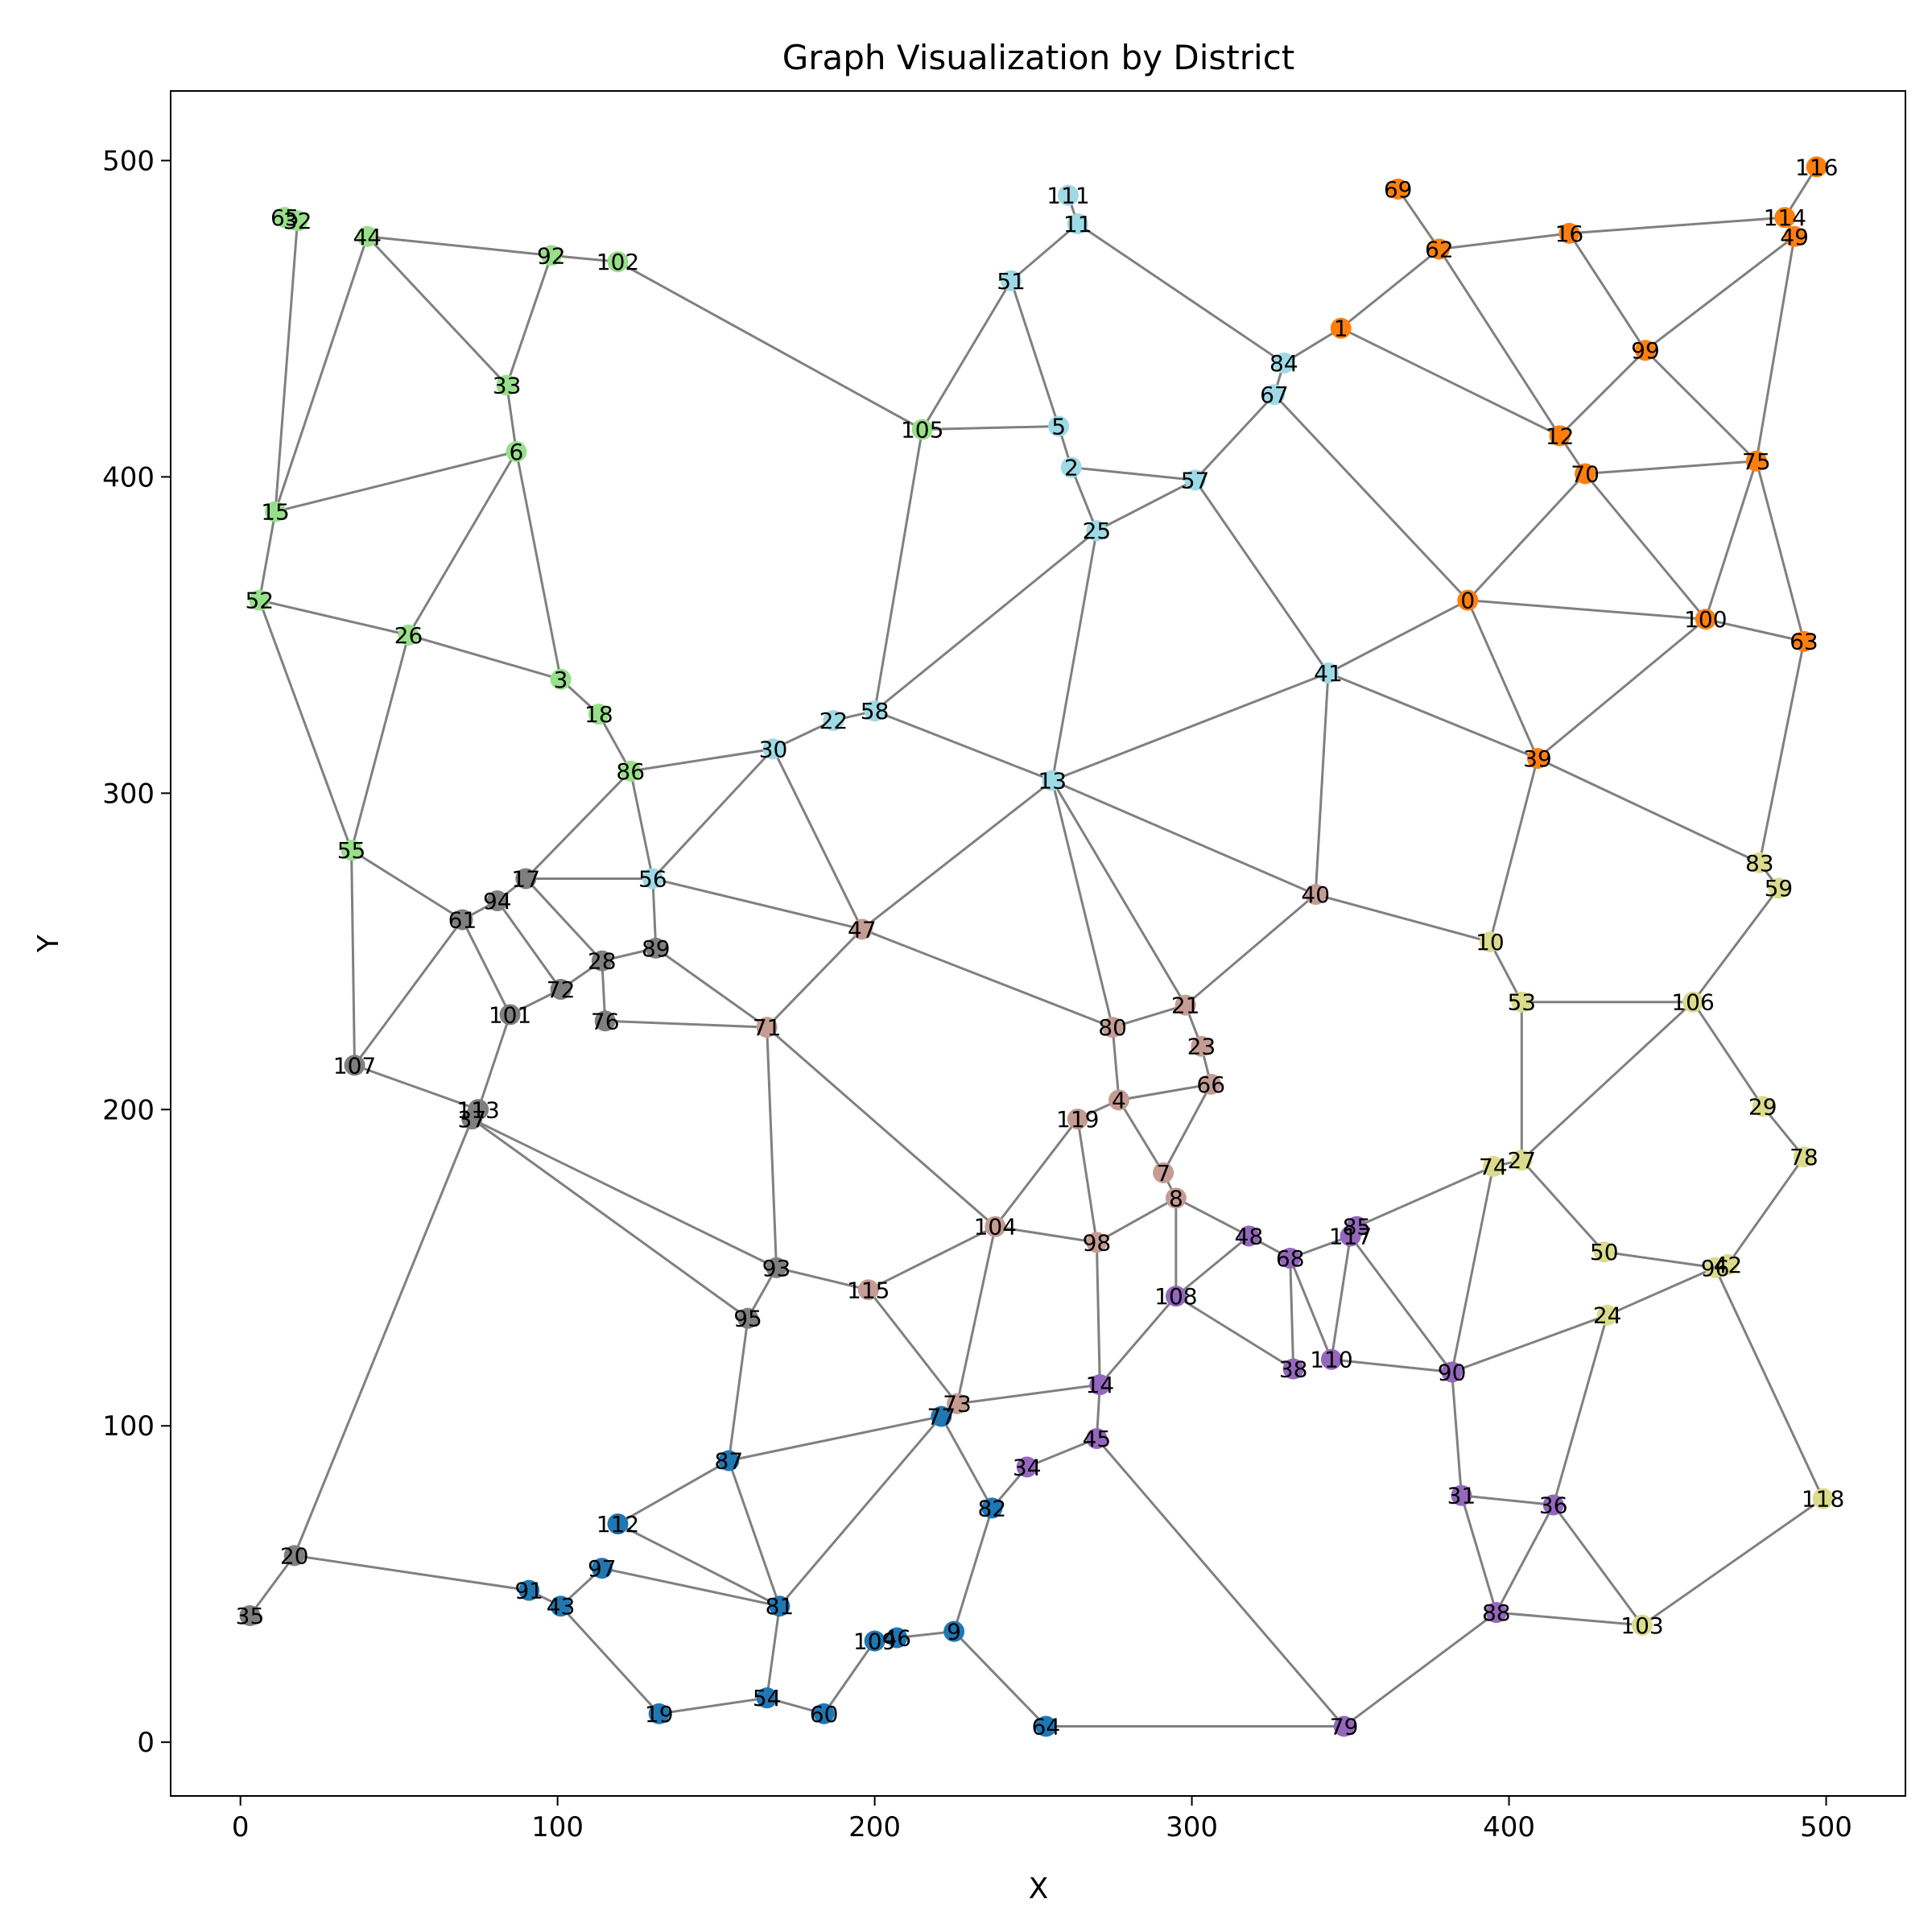  Describe the element at coordinates (1779, 888) in the screenshot. I see `node-label: 59` at that location.